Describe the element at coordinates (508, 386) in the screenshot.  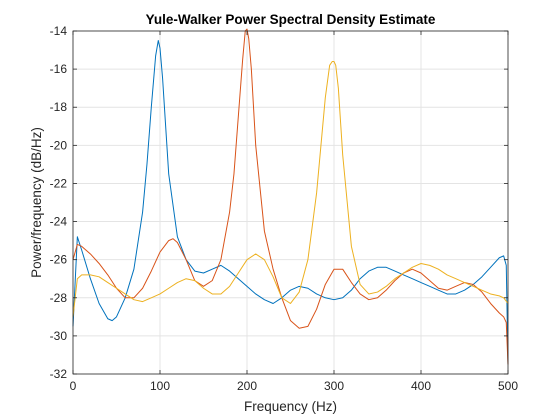
I see `x-tick-label: 500` at that location.